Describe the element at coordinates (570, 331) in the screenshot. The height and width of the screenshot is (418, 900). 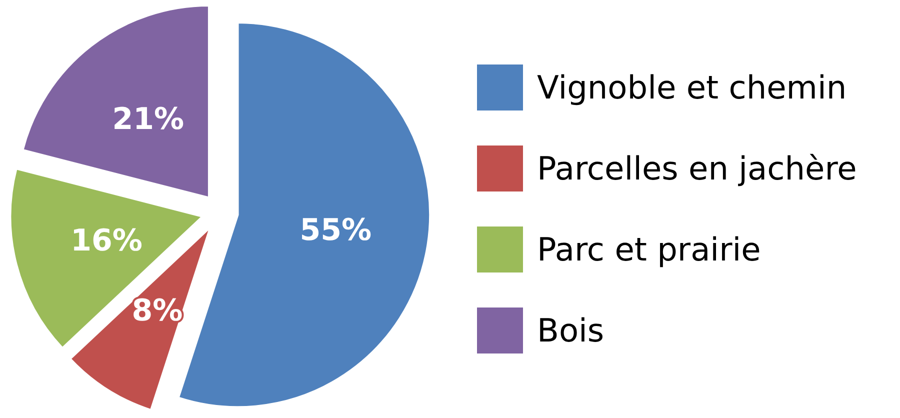
I see `legend-label: Bois` at that location.